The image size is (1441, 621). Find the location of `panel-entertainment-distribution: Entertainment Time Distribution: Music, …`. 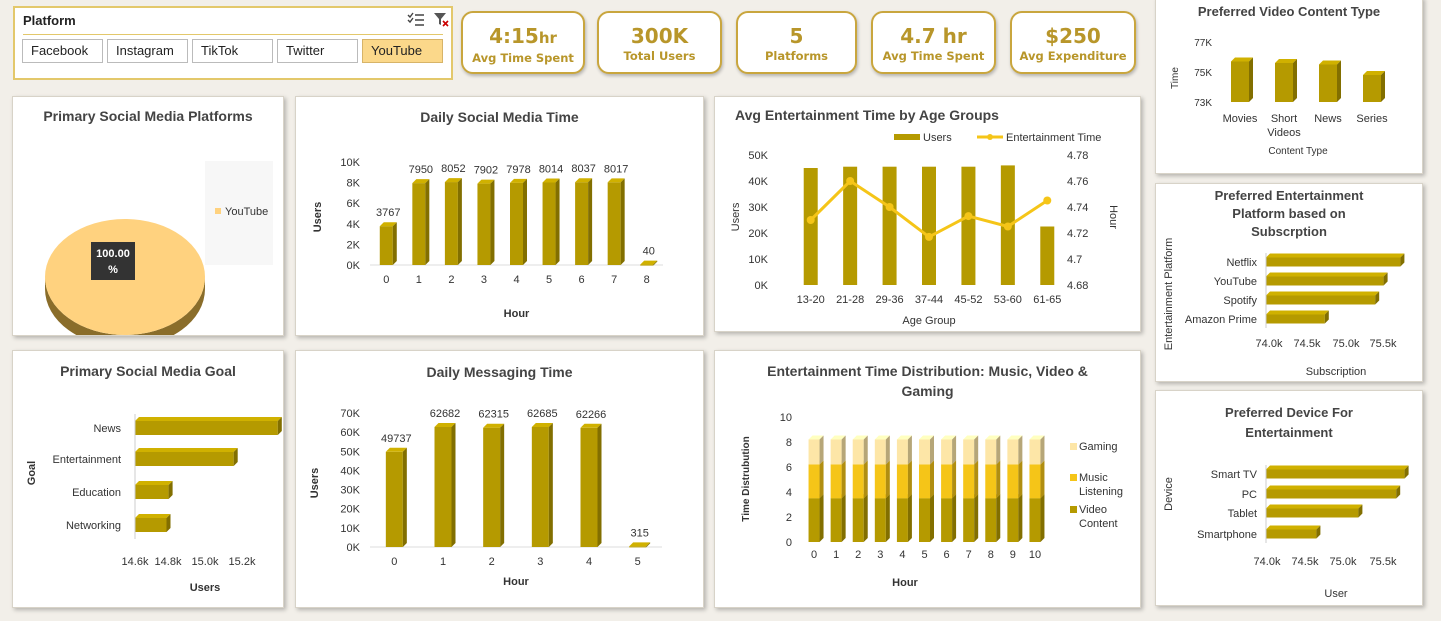

panel-entertainment-distribution: Entertainment Time Distribution: Music, … is located at coordinates (927, 479).